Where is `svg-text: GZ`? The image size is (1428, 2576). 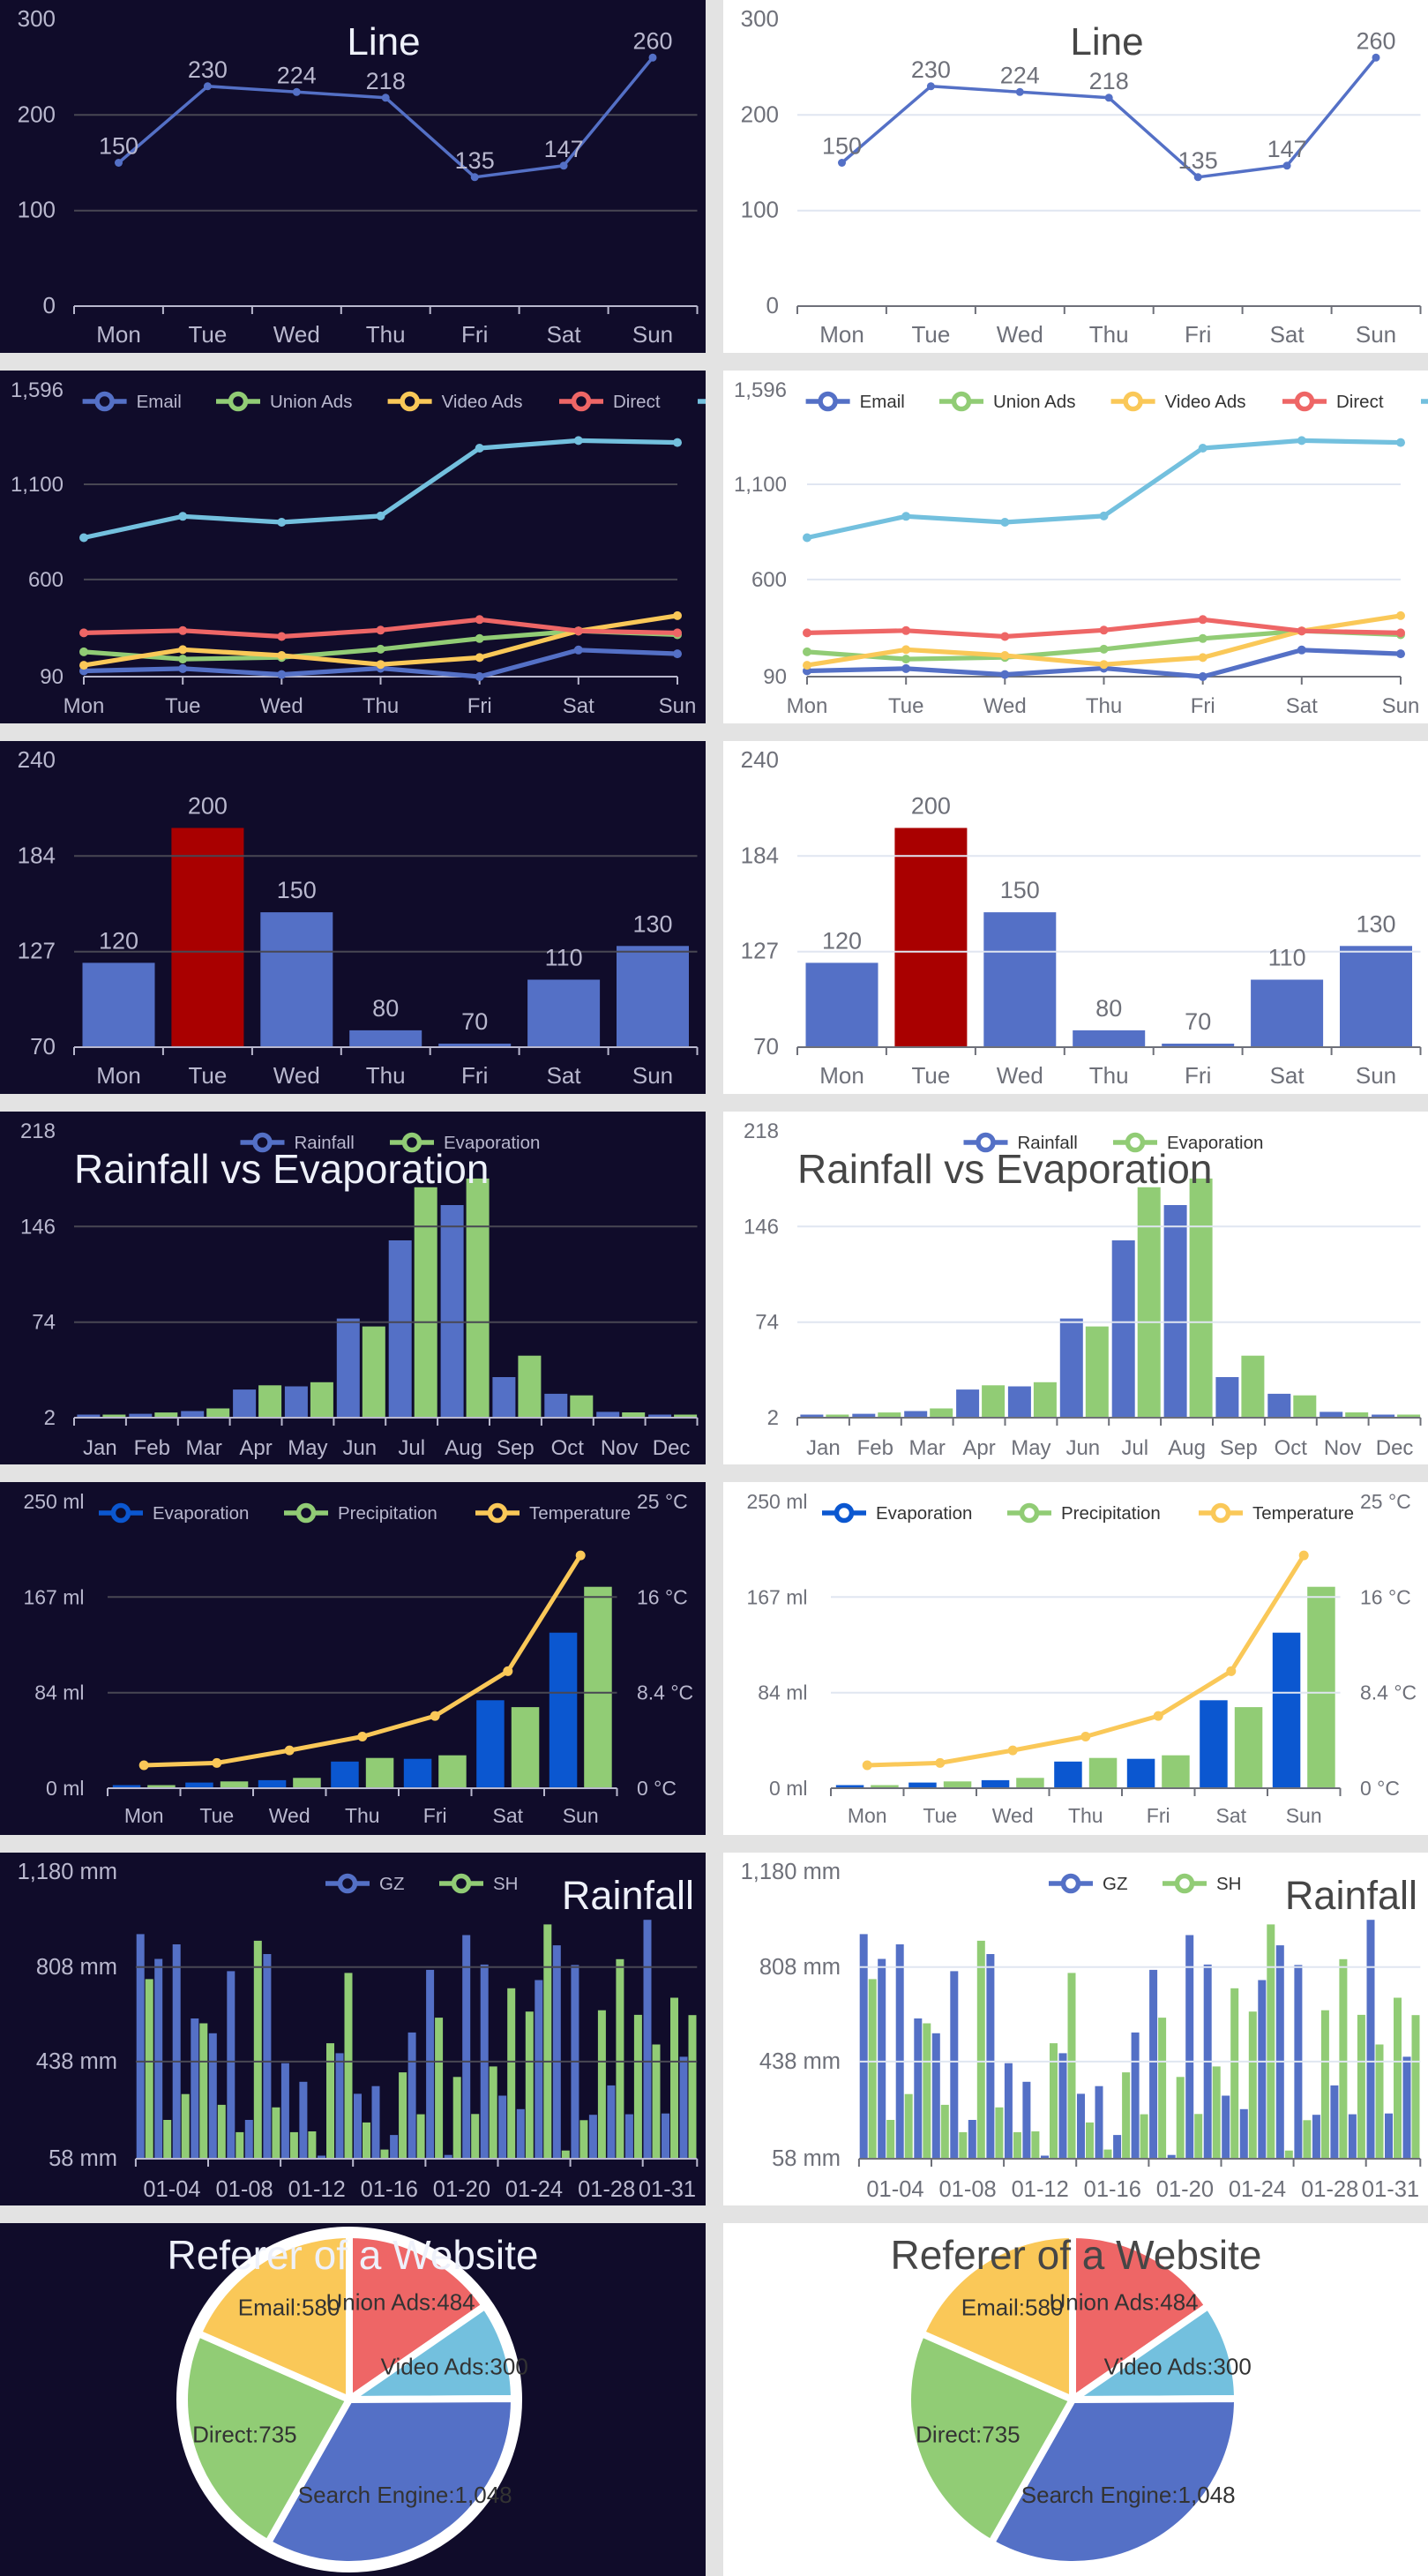 svg-text: GZ is located at coordinates (1115, 1884).